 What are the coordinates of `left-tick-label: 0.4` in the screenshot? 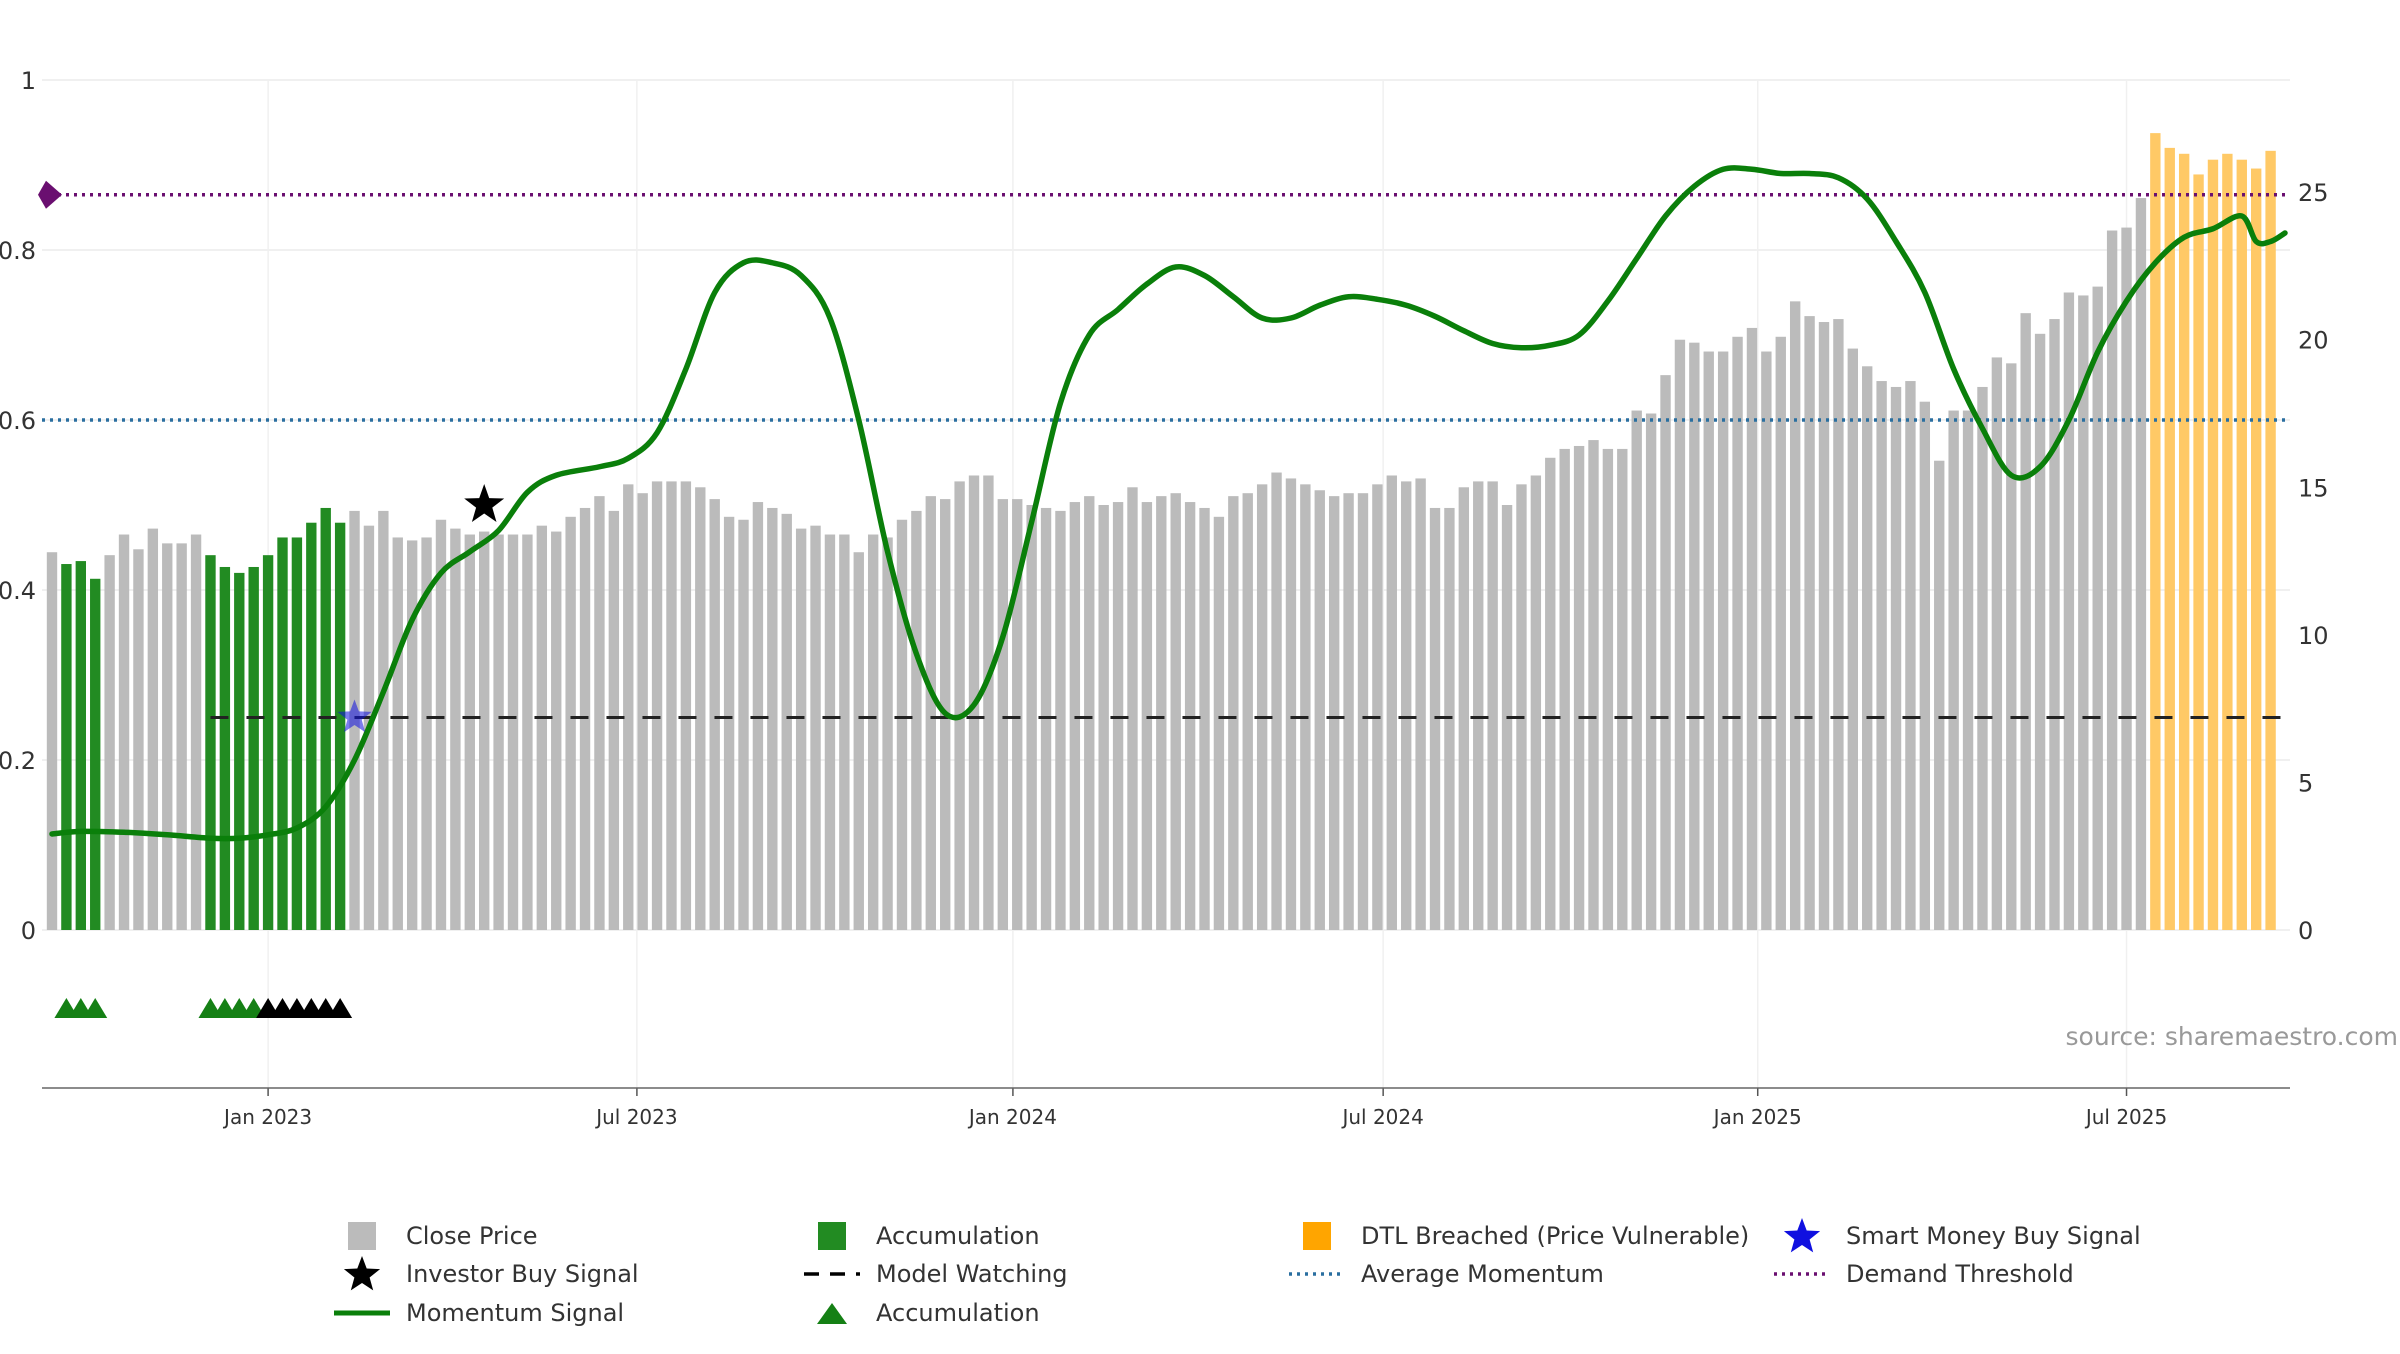 It's located at (18, 591).